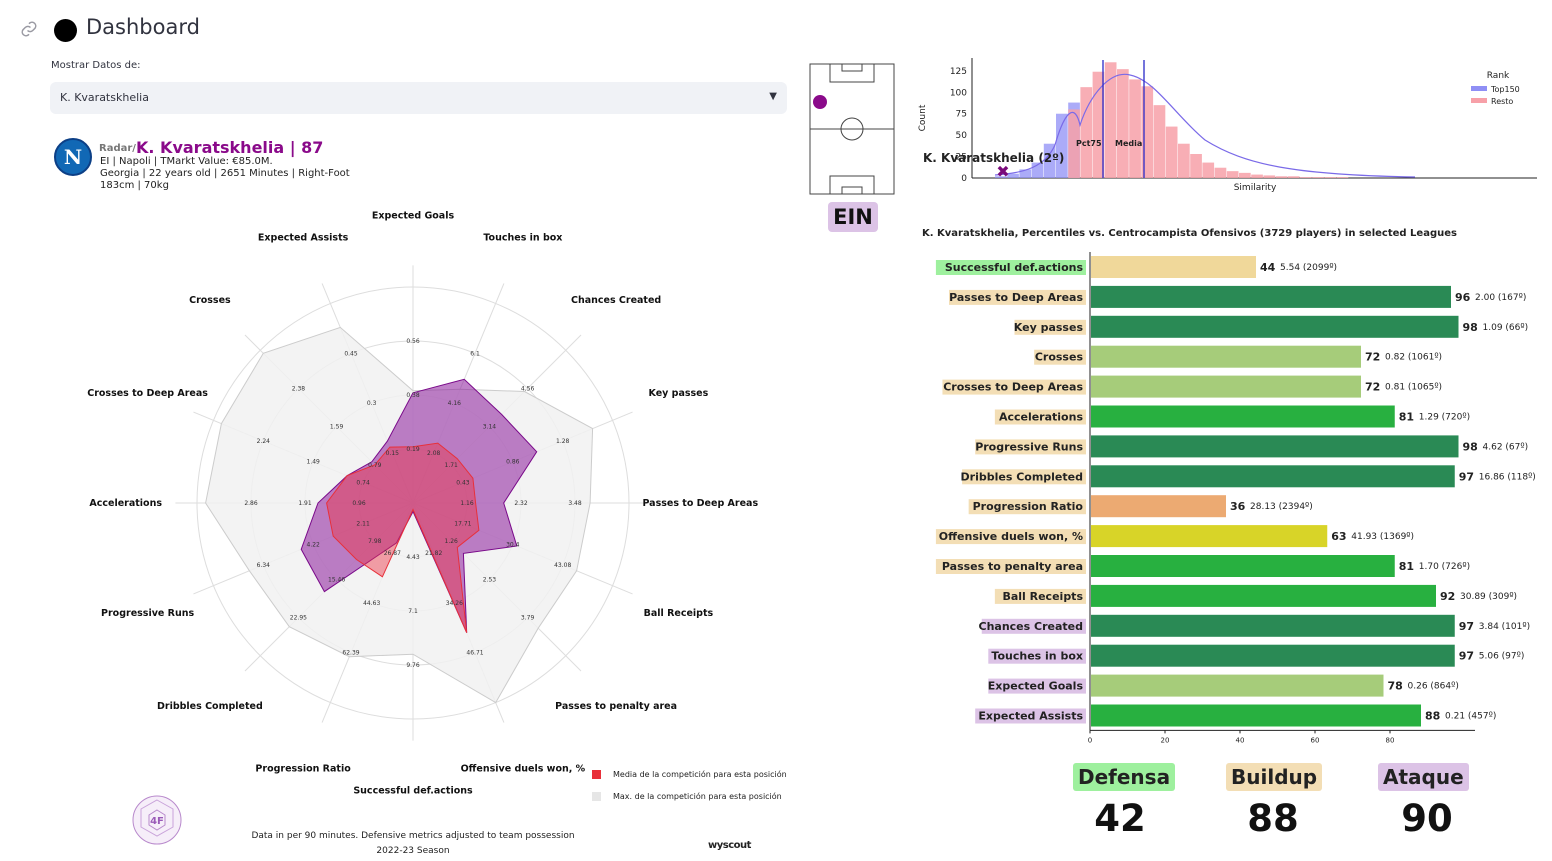  Describe the element at coordinates (1012, 566) in the screenshot. I see `bar-label-passes-to-penalty-area: Passes to penalty area` at that location.